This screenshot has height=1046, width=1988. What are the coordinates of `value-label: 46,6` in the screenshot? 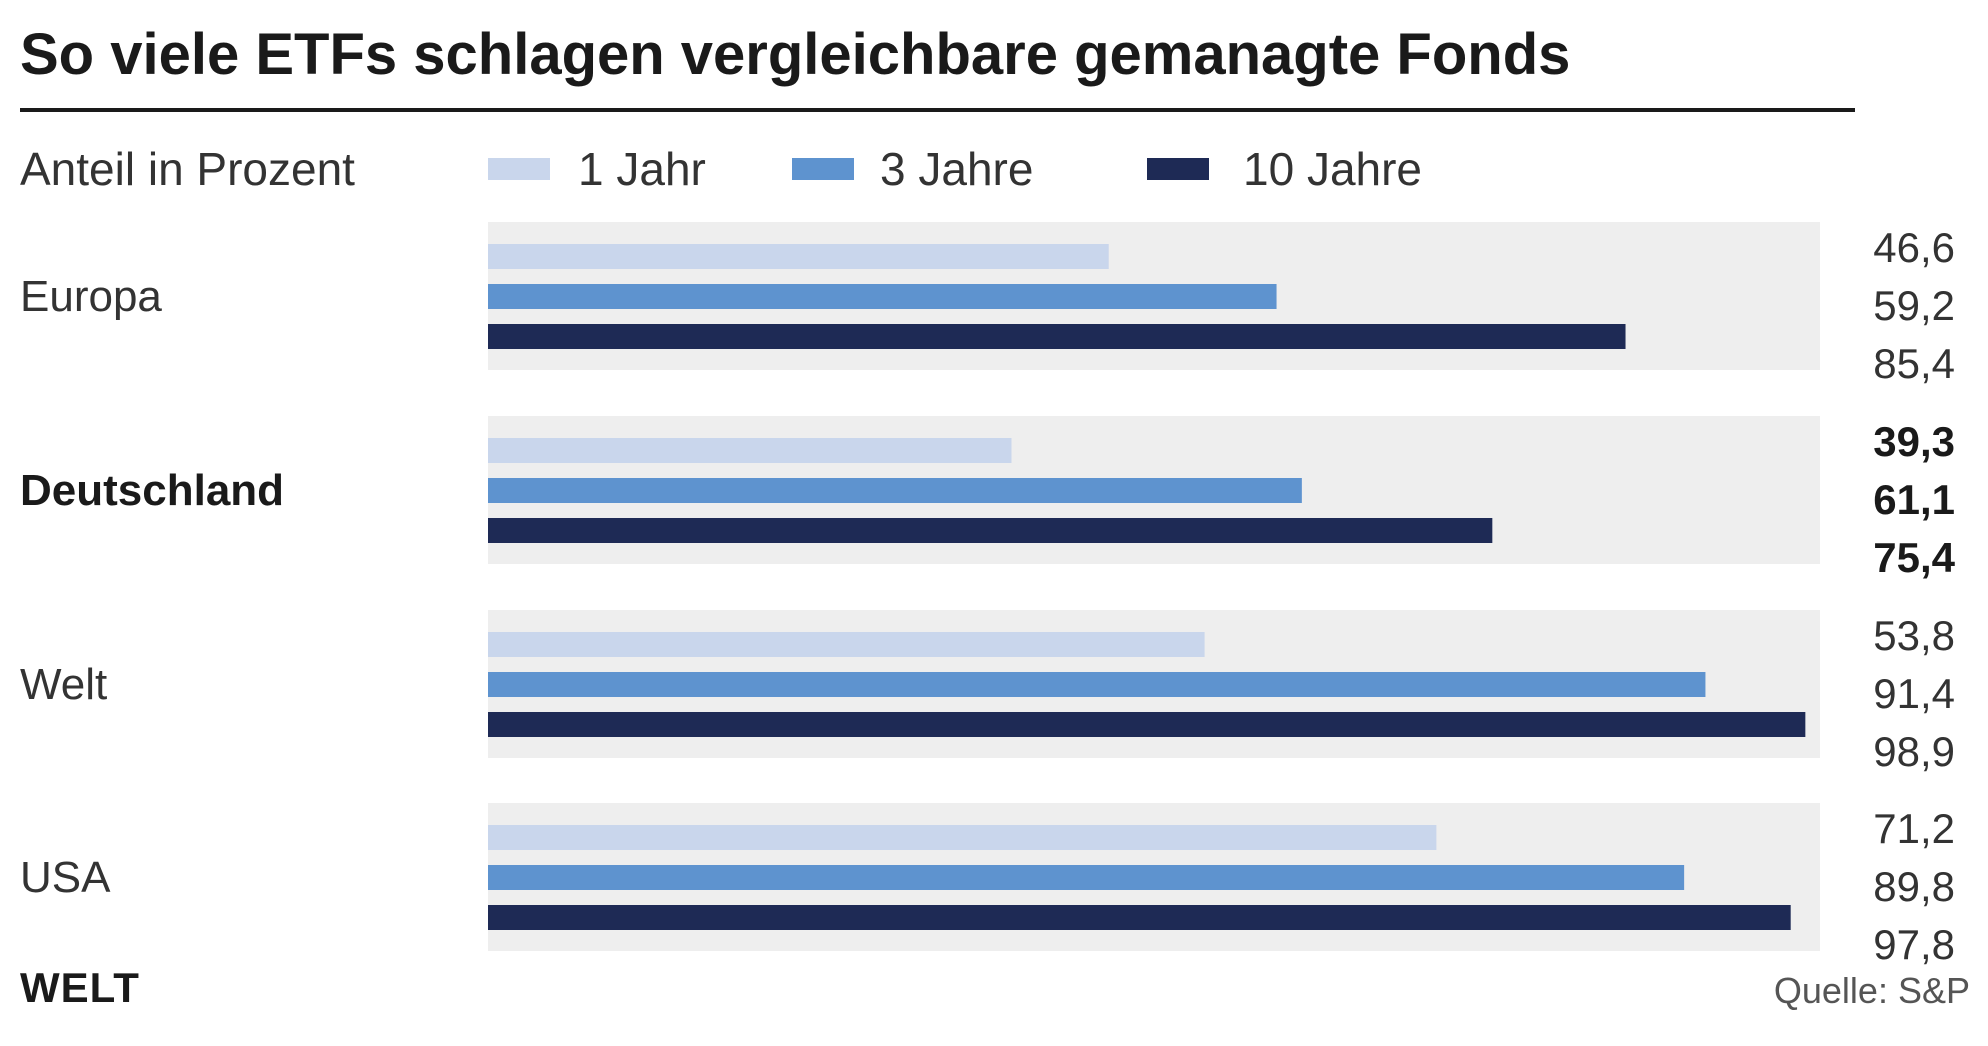 It's located at (1914, 247).